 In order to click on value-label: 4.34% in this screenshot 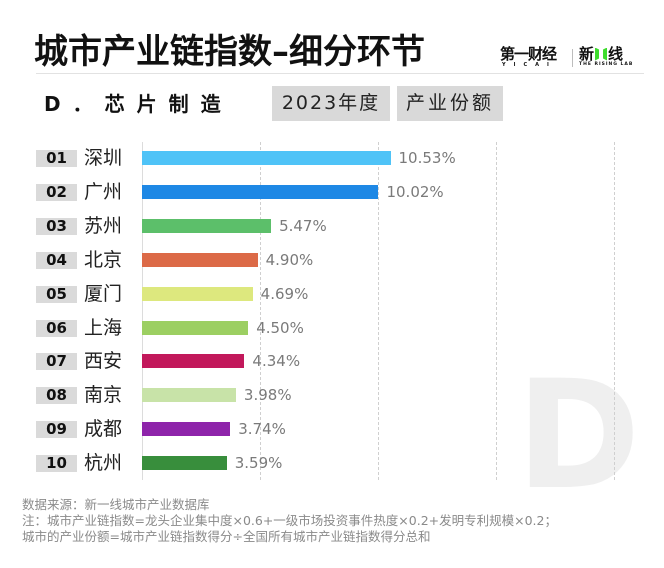, I will do `click(276, 361)`.